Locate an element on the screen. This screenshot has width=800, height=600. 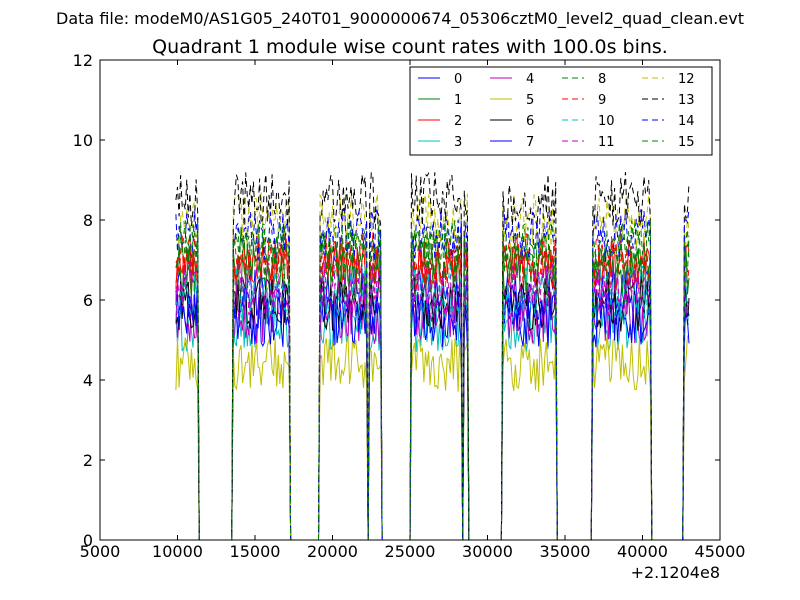
legend-label: 11 is located at coordinates (606, 142).